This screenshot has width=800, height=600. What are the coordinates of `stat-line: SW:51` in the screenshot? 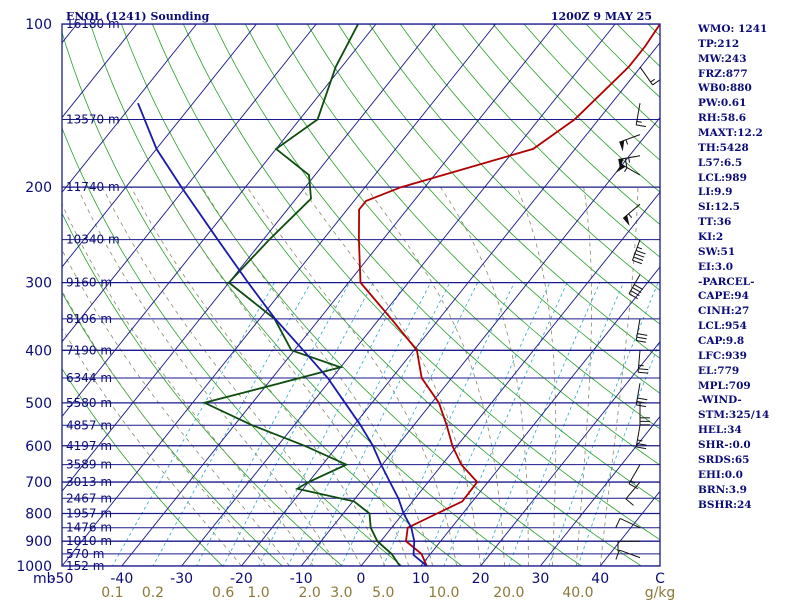 It's located at (717, 251).